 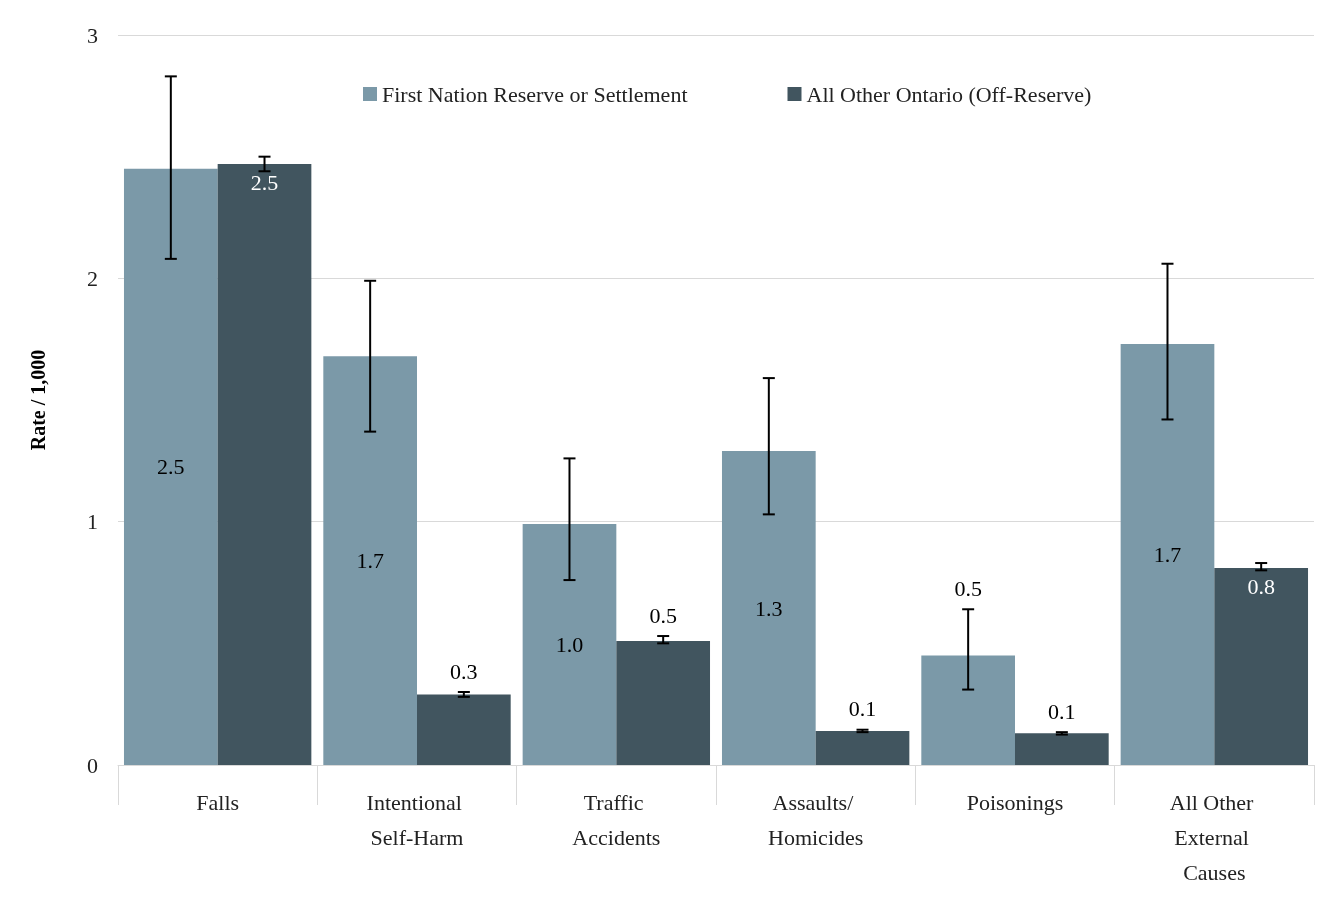 What do you see at coordinates (92, 522) in the screenshot?
I see `y-tick-label: 1` at bounding box center [92, 522].